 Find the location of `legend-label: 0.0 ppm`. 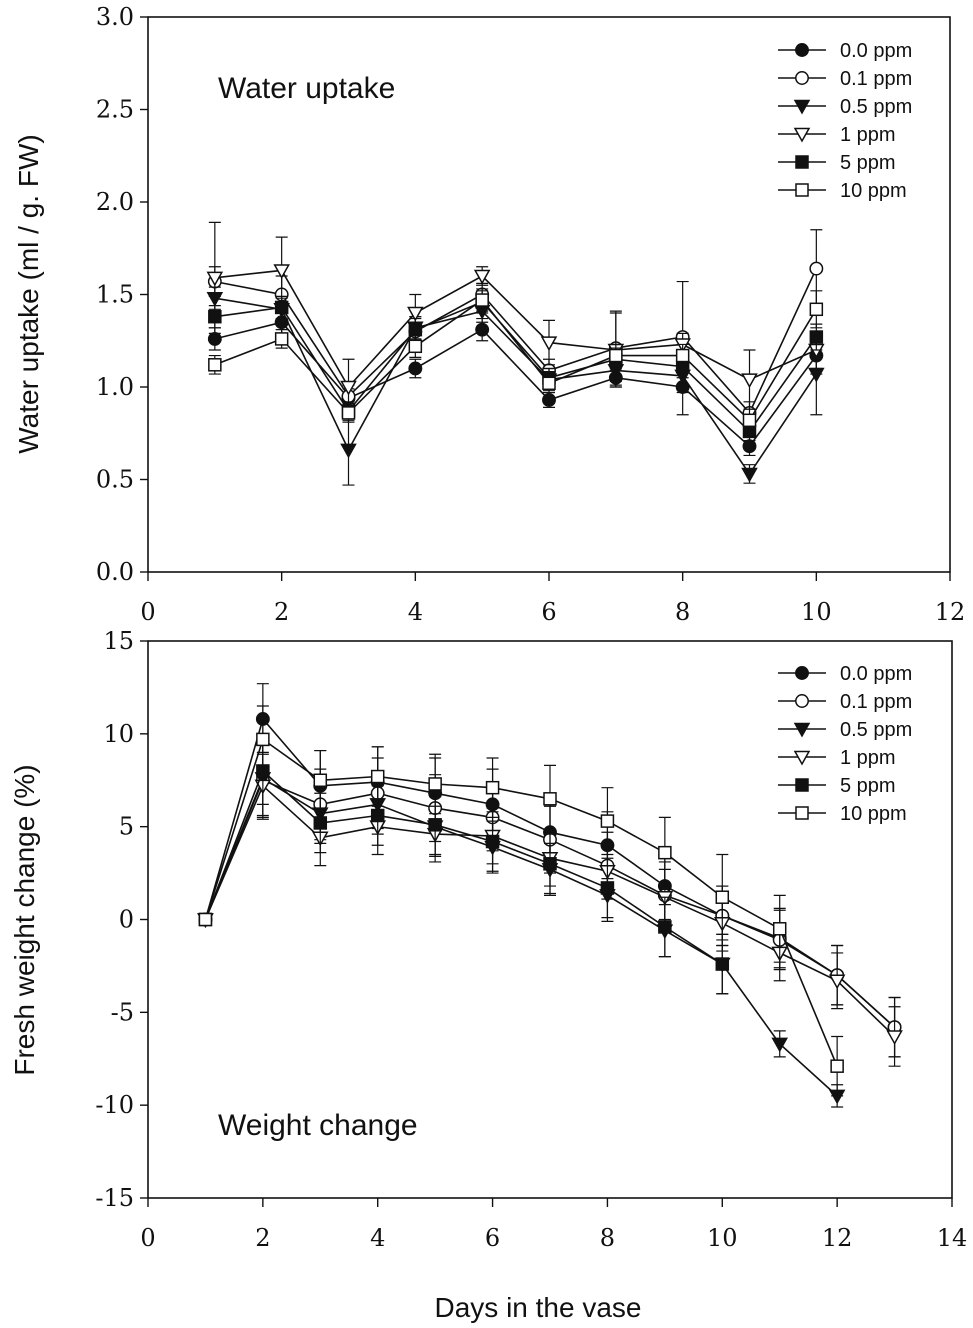

legend-label: 0.0 ppm is located at coordinates (876, 51).